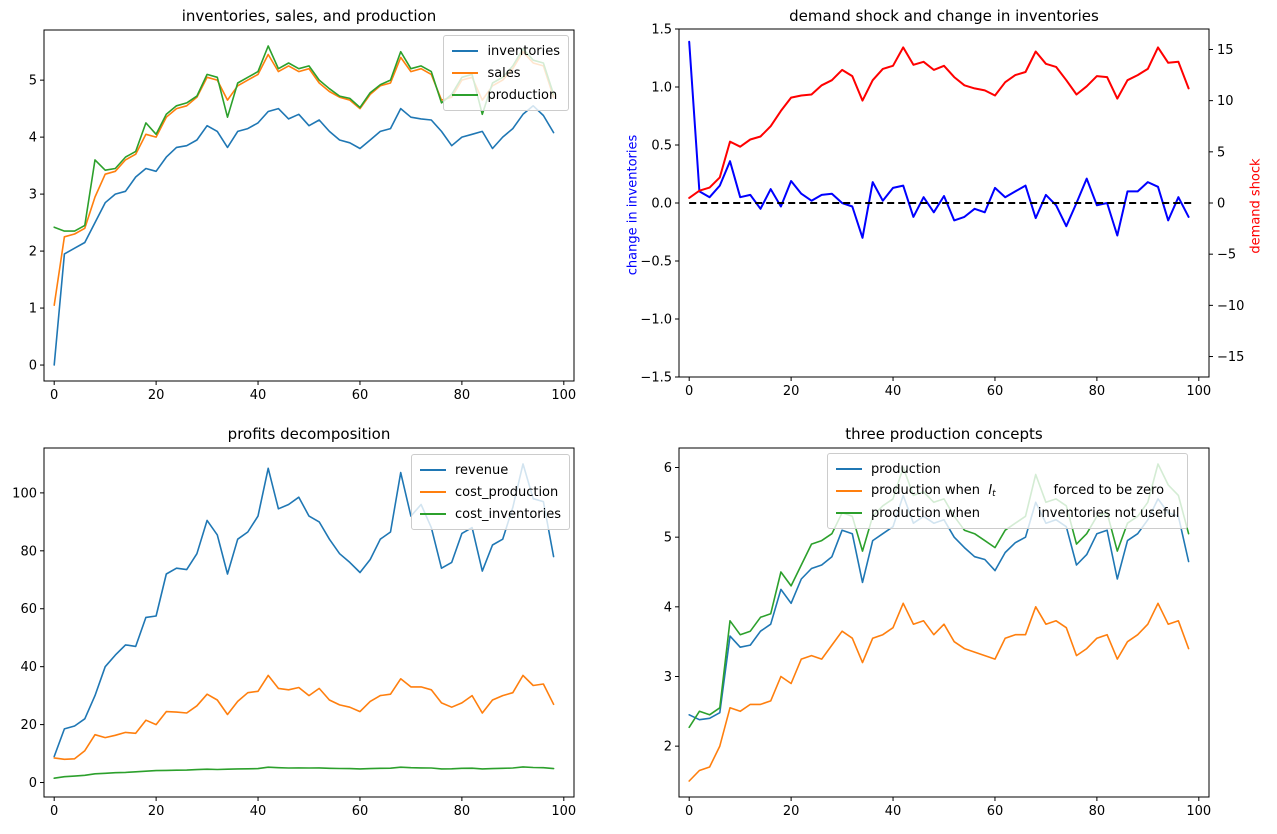  I want to click on legend-entry-label: revenue, so click(481, 470).